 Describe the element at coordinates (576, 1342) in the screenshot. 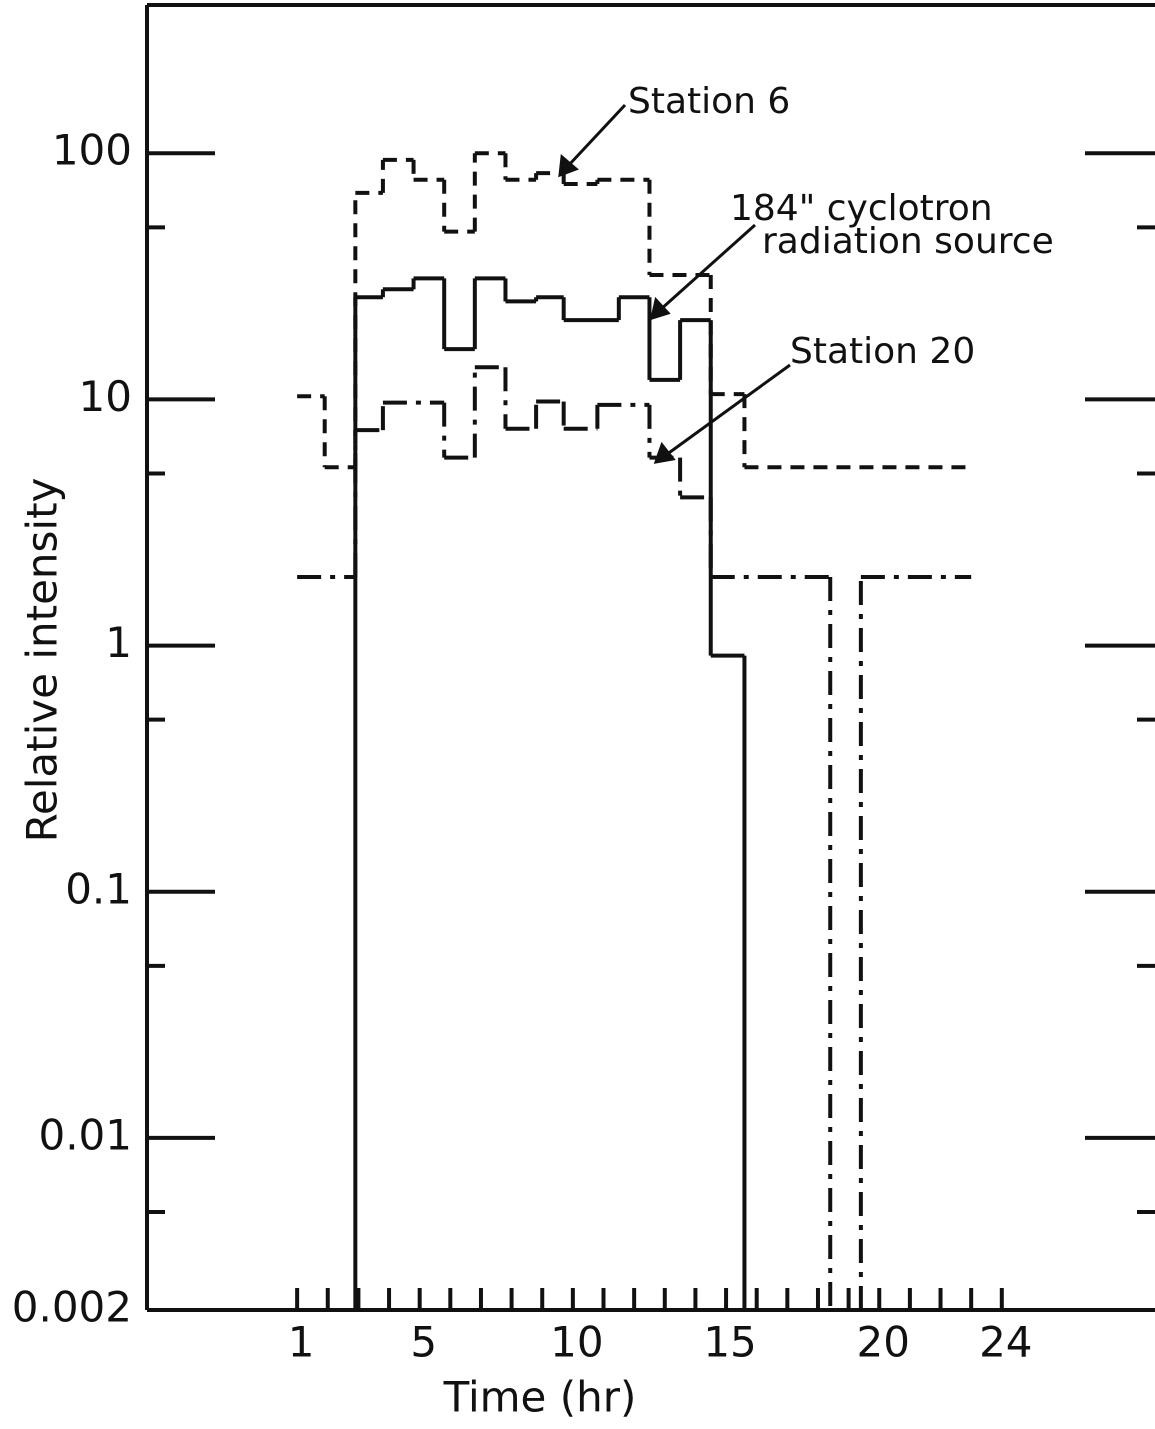

I see `x-tick-label: 10` at that location.